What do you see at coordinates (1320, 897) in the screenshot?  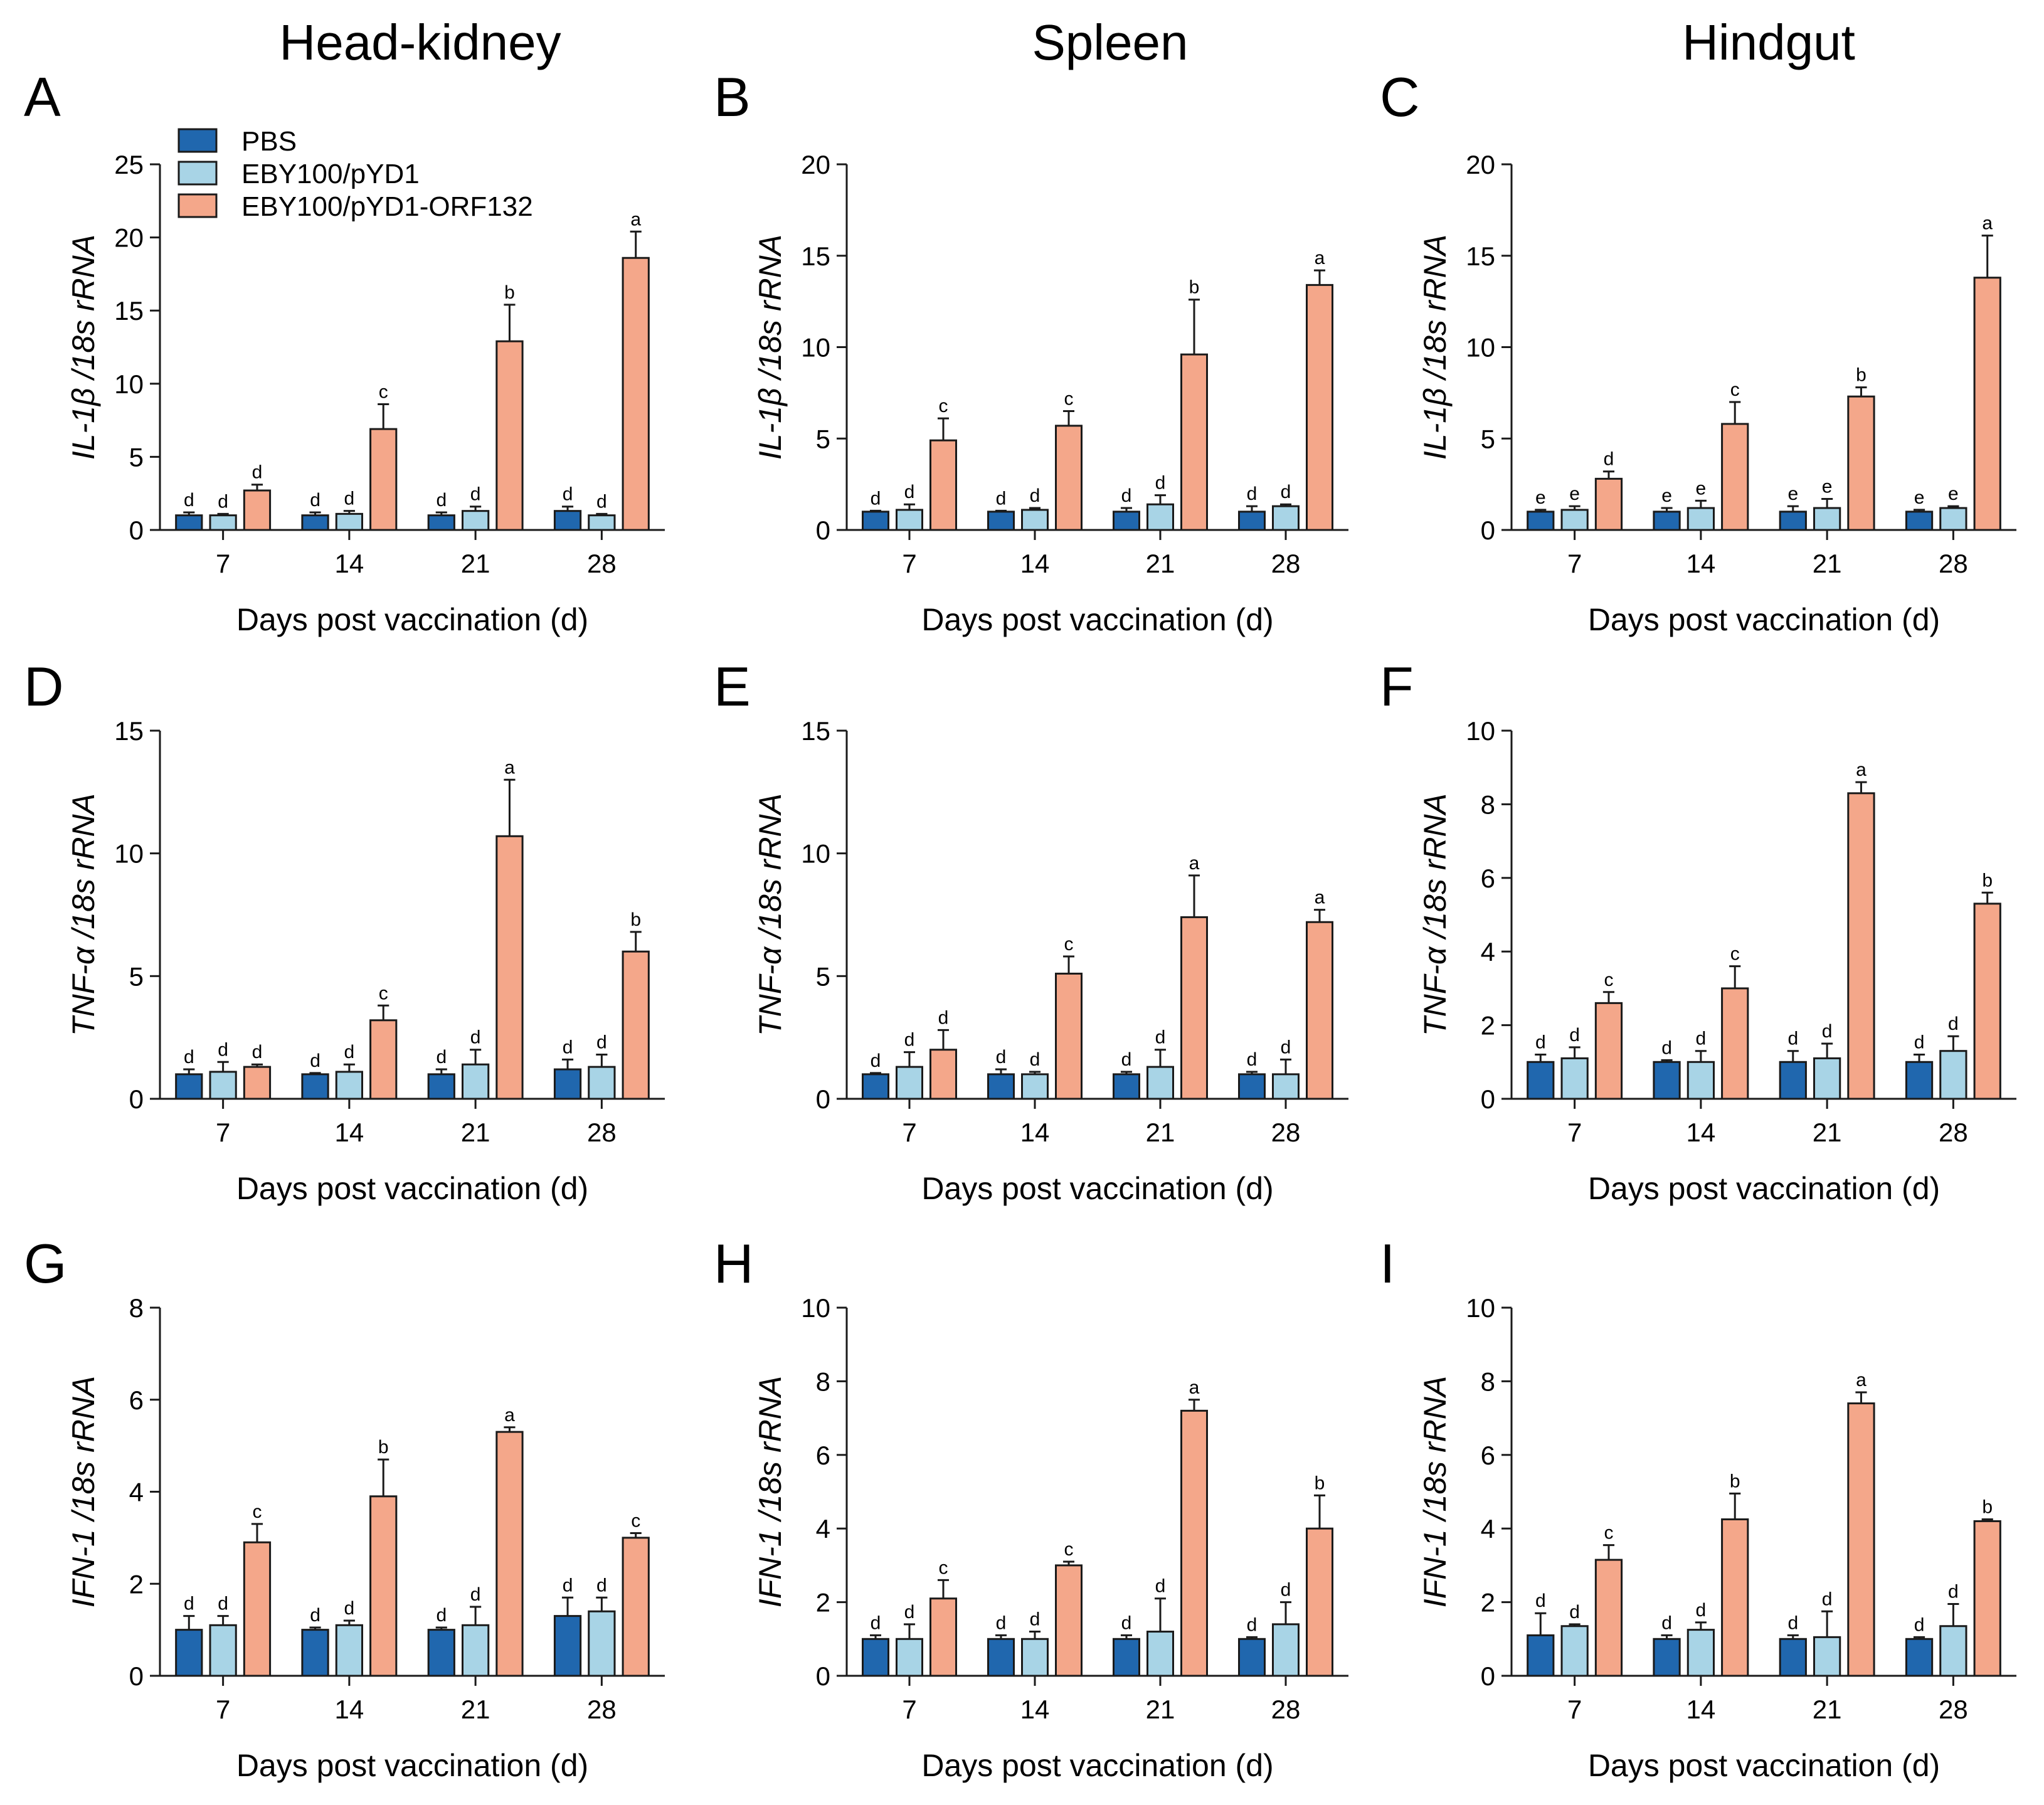 I see `significance-label-e: a` at bounding box center [1320, 897].